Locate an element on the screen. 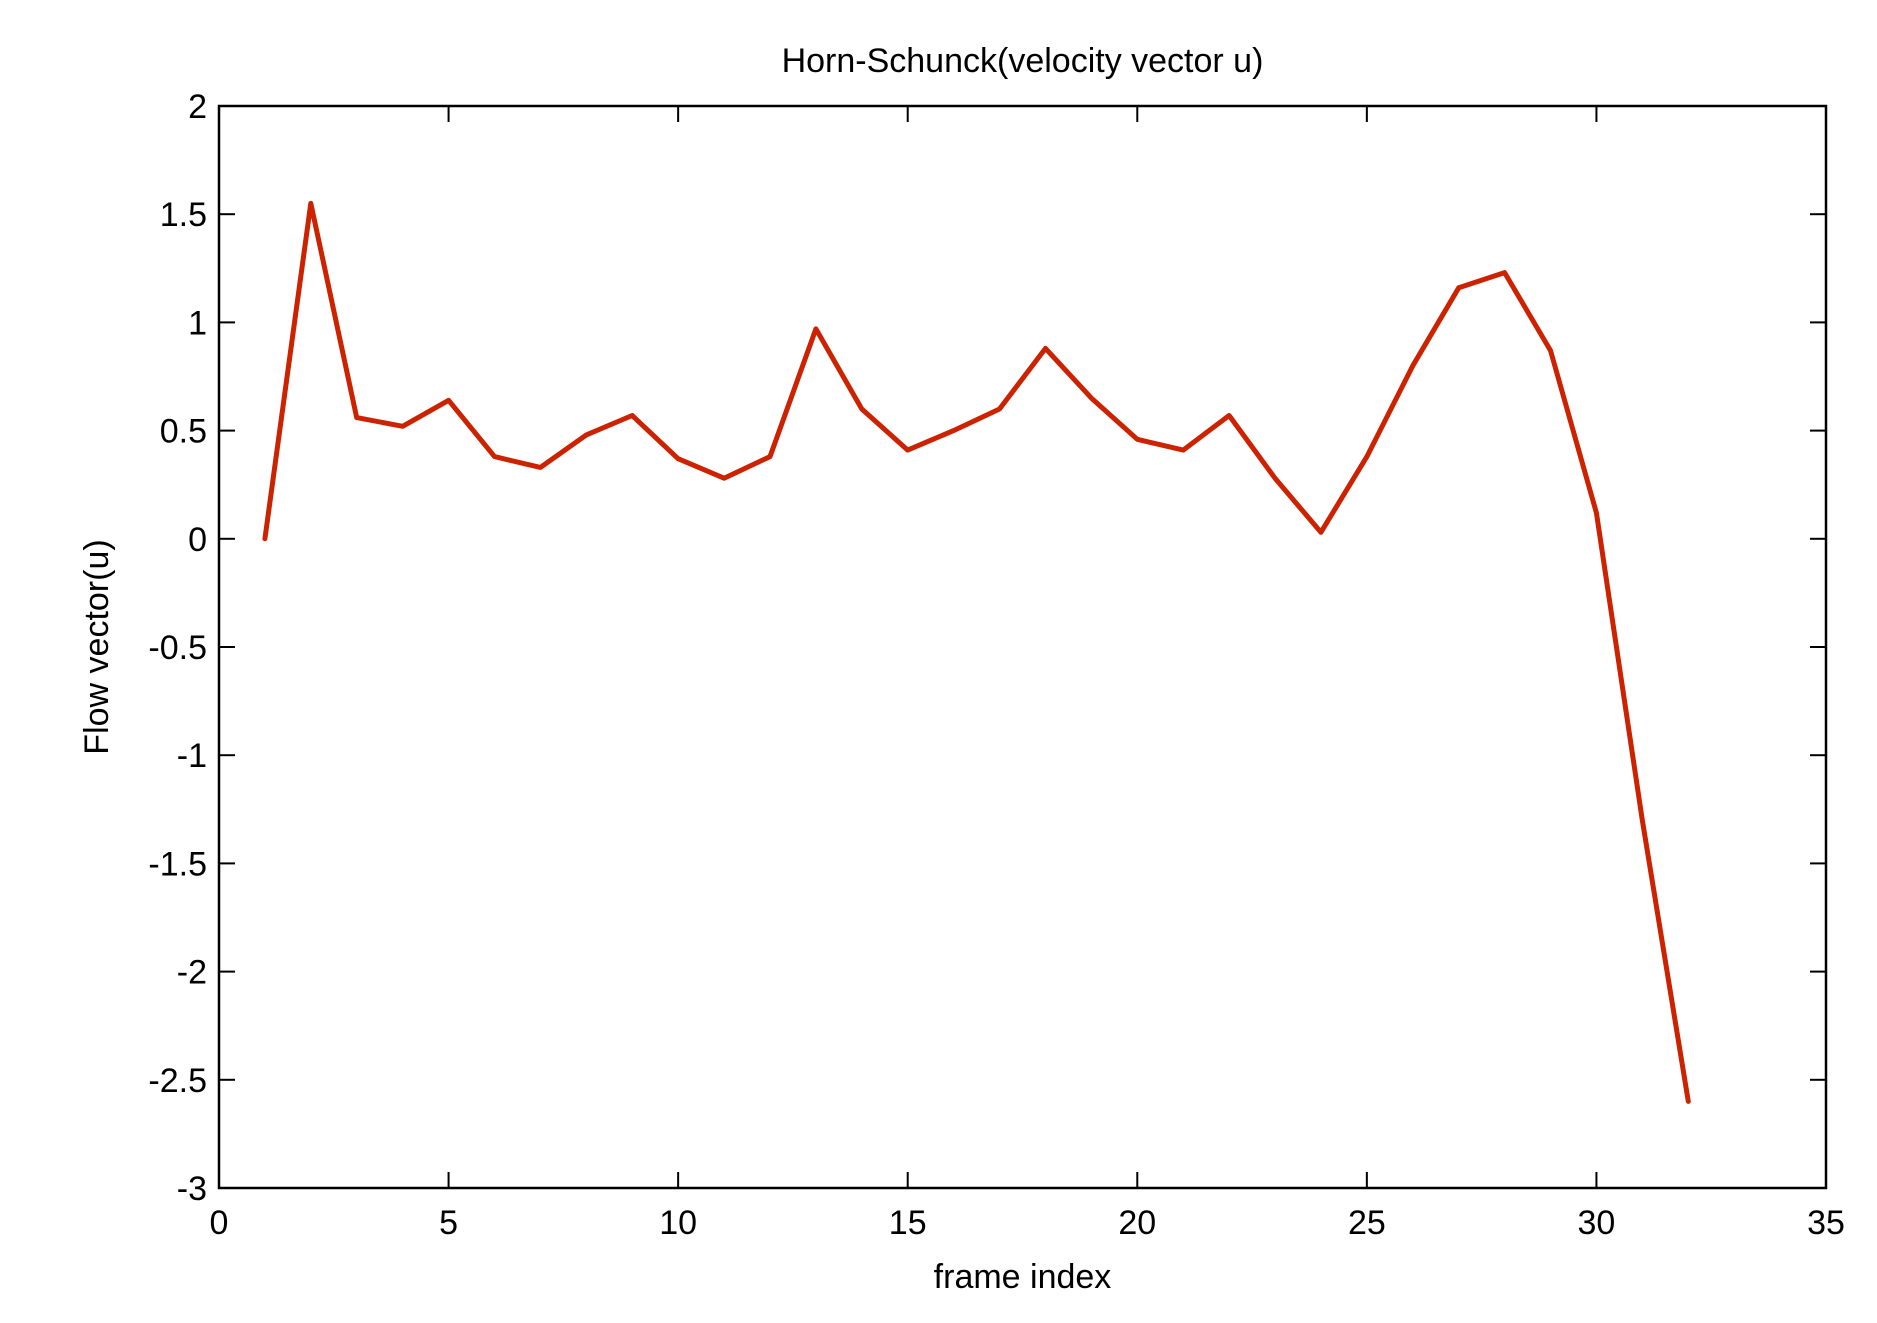 This screenshot has height=1323, width=1877. x-tick-label: 5 is located at coordinates (448, 1223).